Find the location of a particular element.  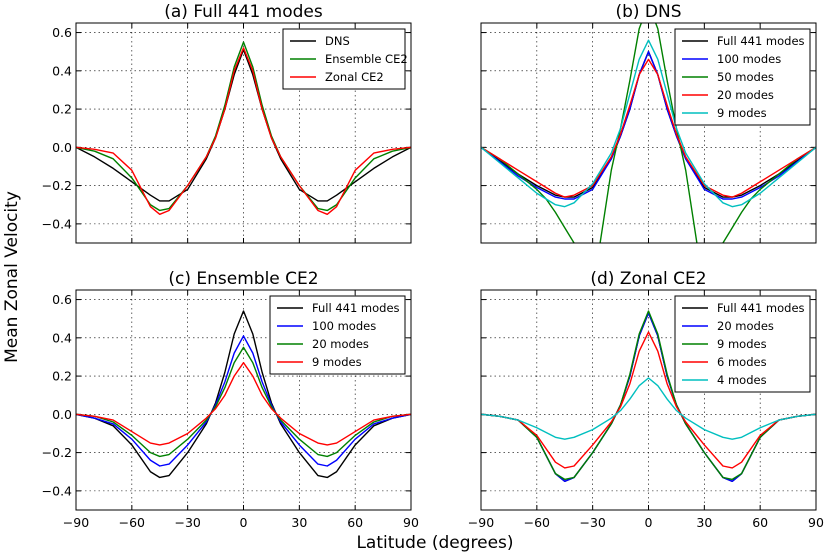

legend: DNS Ensemble CE2 Zonal CE2 is located at coordinates (345, 59).